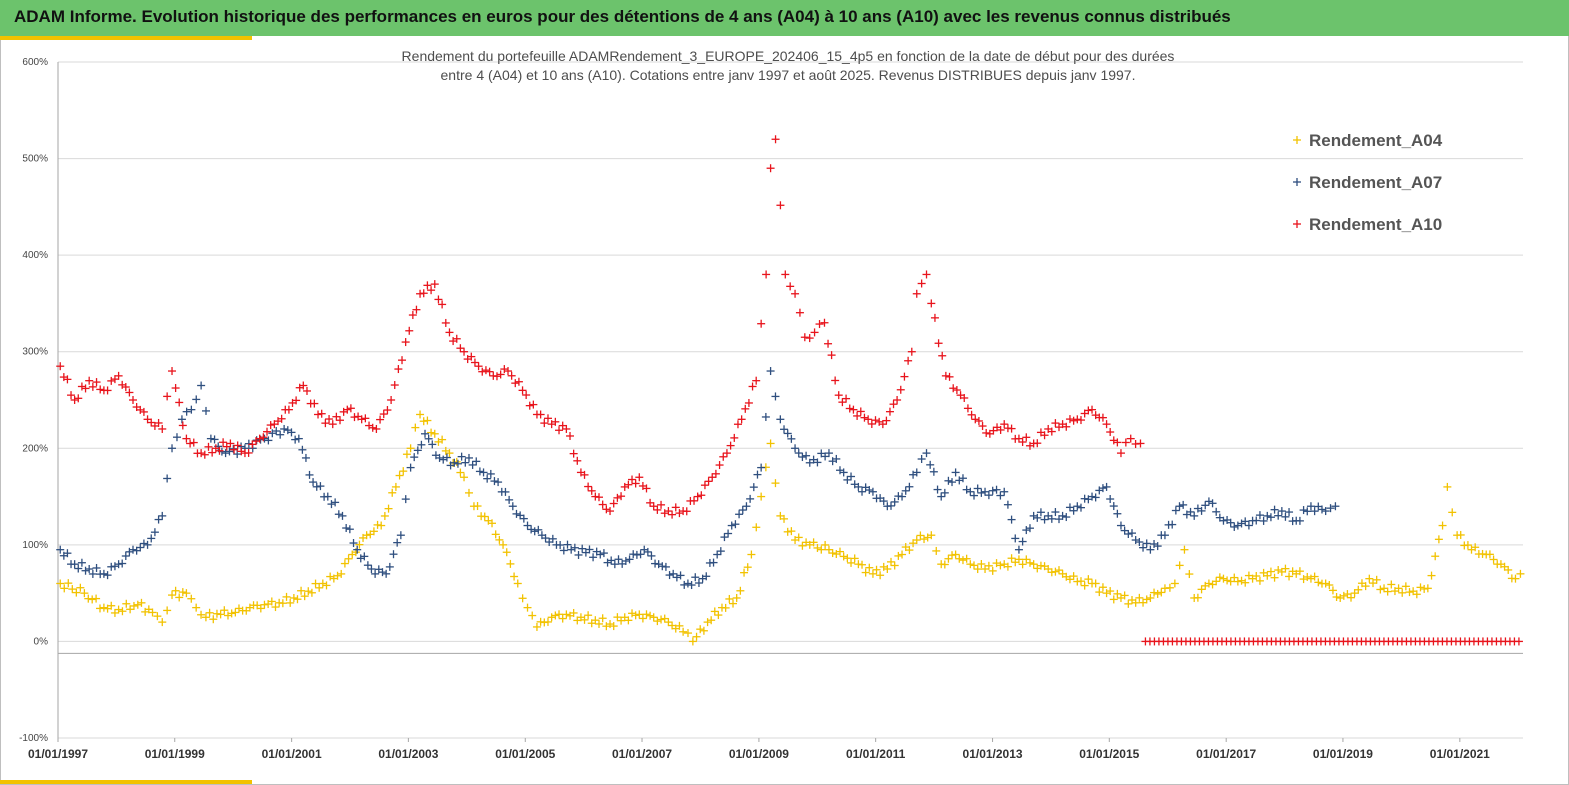 This screenshot has width=1569, height=785. What do you see at coordinates (1332, 641) in the screenshot?
I see `zero-line-points` at bounding box center [1332, 641].